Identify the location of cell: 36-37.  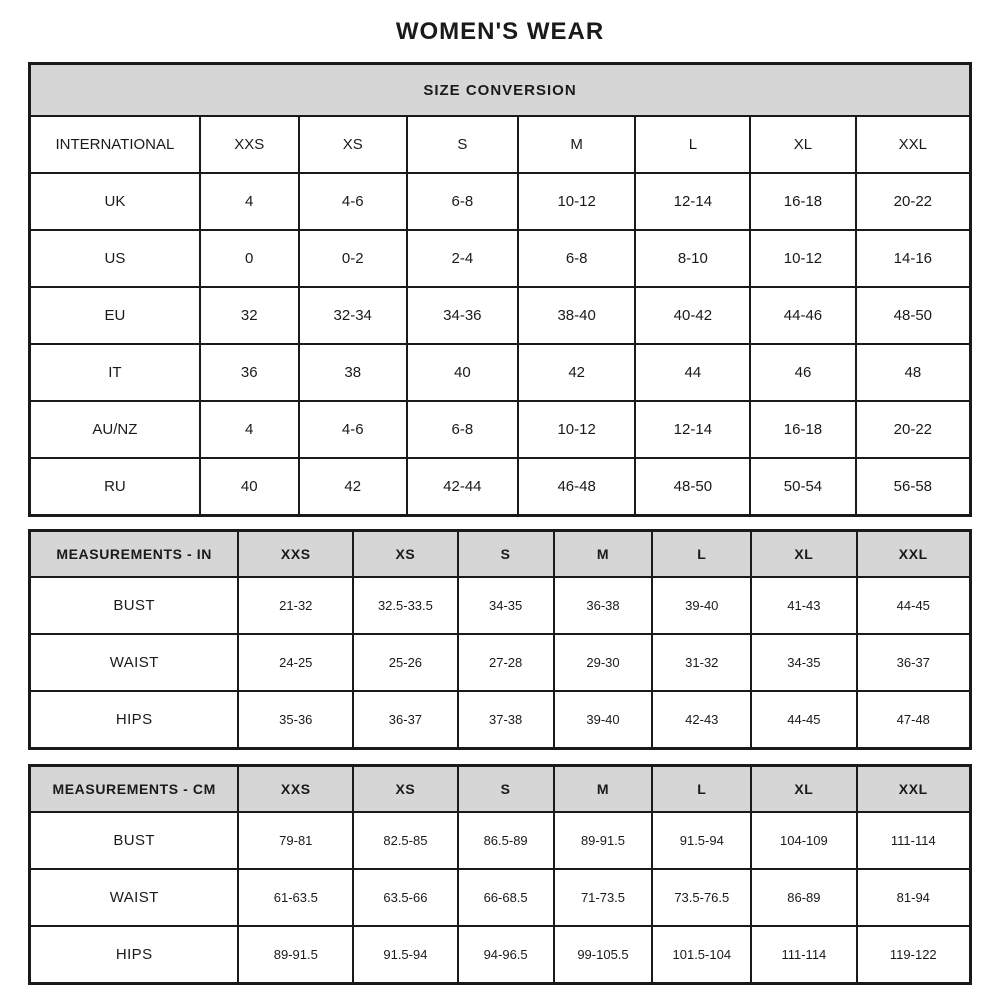
(913, 662).